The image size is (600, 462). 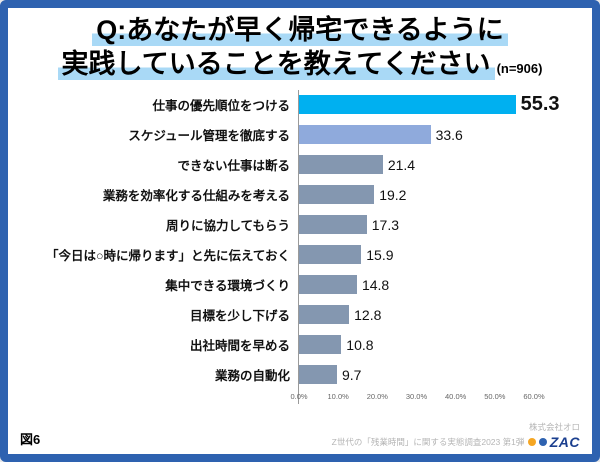 What do you see at coordinates (542, 442) in the screenshot?
I see `logo-blue-dot-icon` at bounding box center [542, 442].